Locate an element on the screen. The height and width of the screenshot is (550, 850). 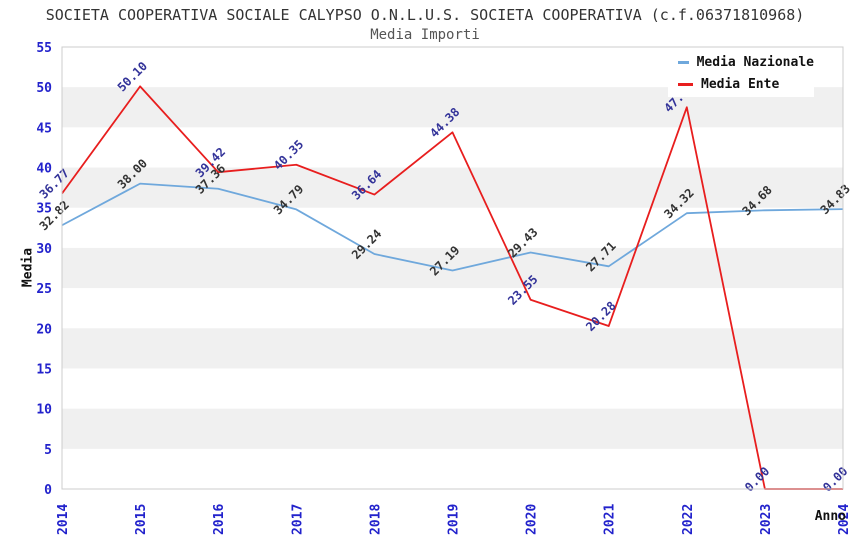
legend-line-swatch-blue is located at coordinates (683, 63).